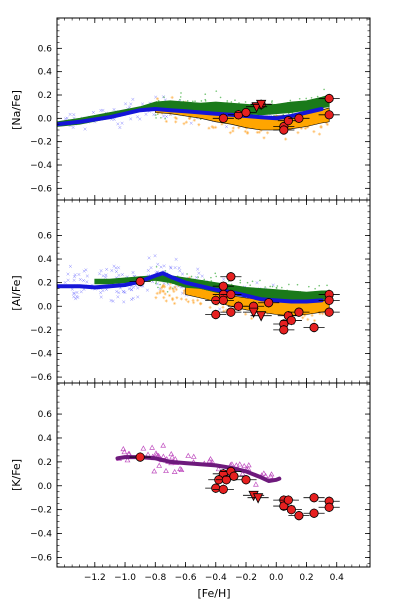 Image resolution: width=407 pixels, height=610 pixels. I want to click on plot-area, so click(193, 114).